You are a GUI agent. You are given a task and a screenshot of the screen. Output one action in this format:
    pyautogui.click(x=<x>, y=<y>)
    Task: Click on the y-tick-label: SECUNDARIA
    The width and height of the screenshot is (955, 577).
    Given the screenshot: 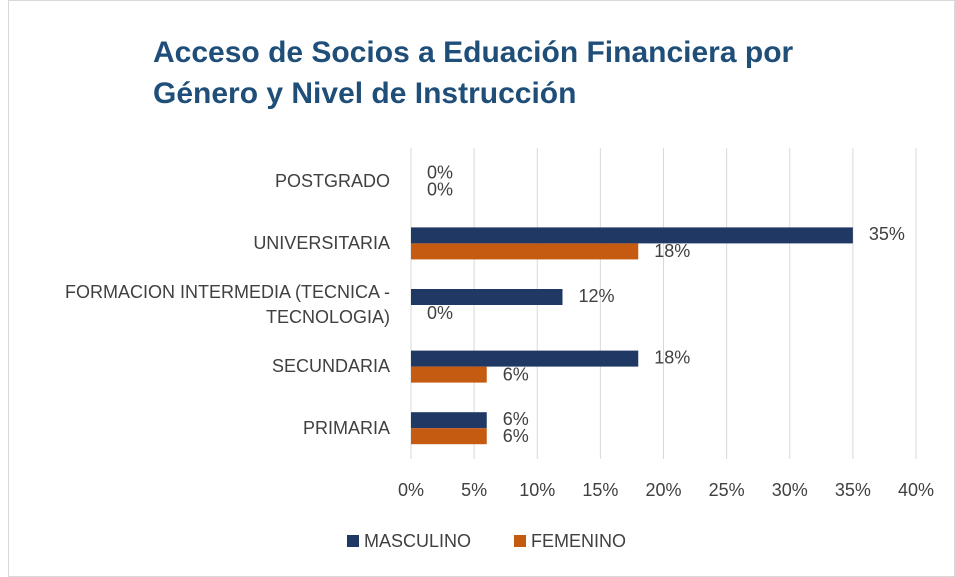 What is the action you would take?
    pyautogui.click(x=330, y=366)
    